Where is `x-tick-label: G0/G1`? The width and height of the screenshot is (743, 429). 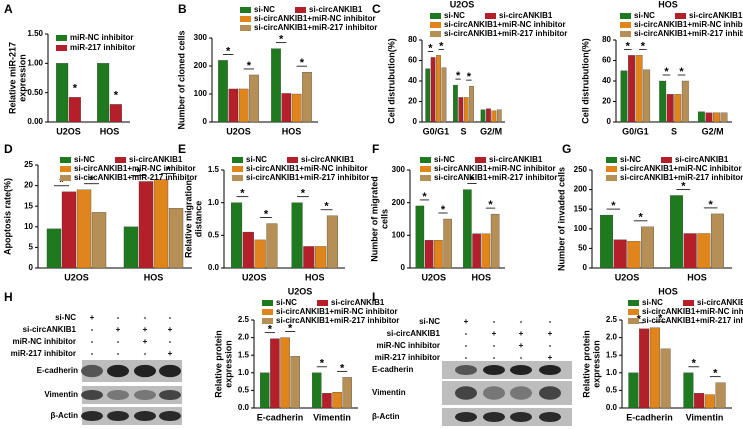 x-tick-label: G0/G1 is located at coordinates (436, 131).